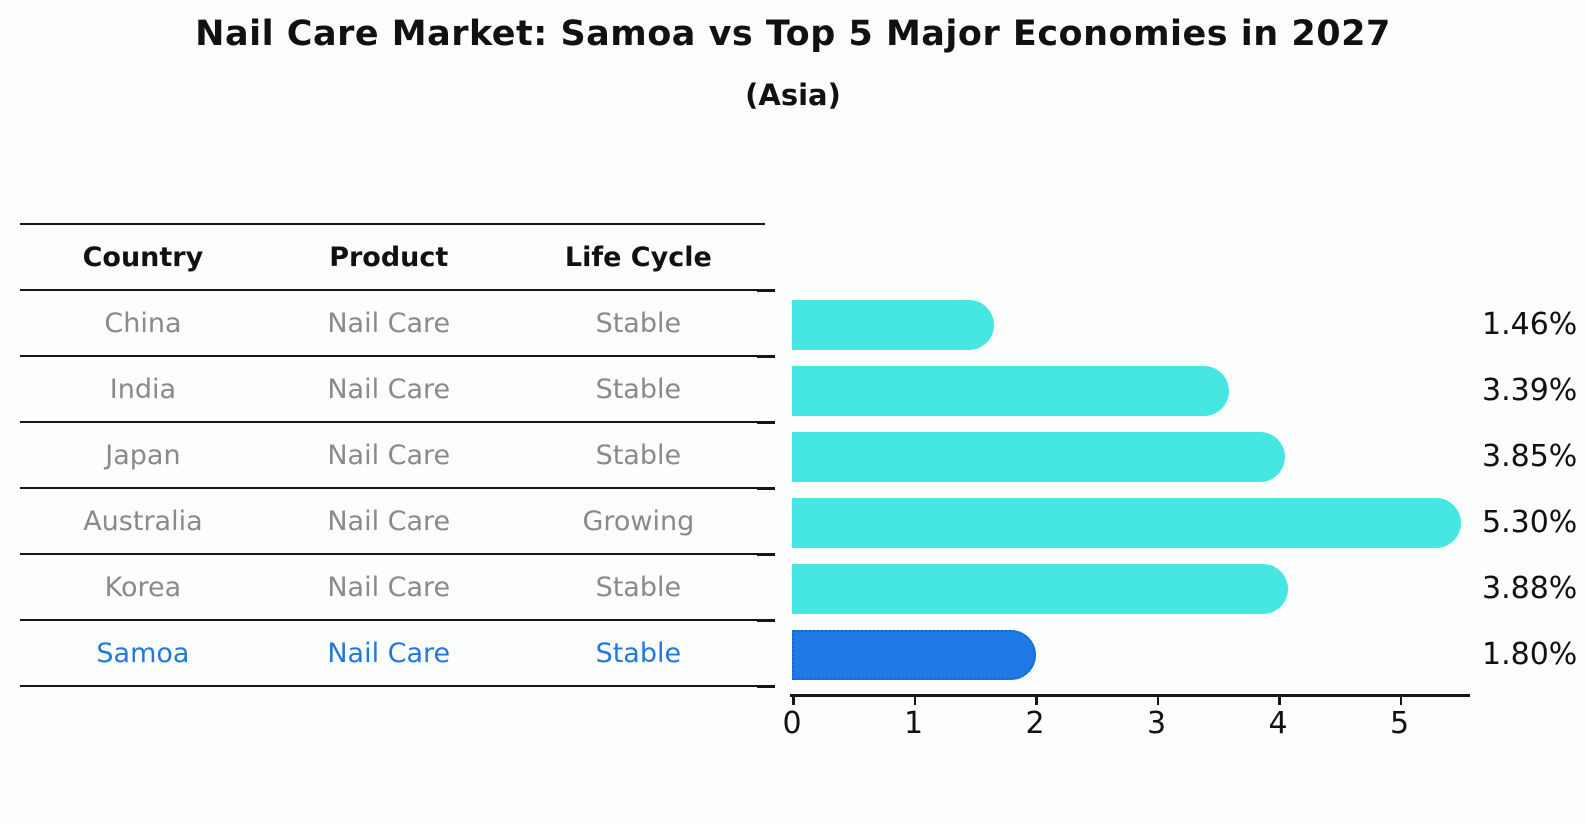 The height and width of the screenshot is (823, 1586). I want to click on table-header-row: Country Product Life Cycle, so click(392, 258).